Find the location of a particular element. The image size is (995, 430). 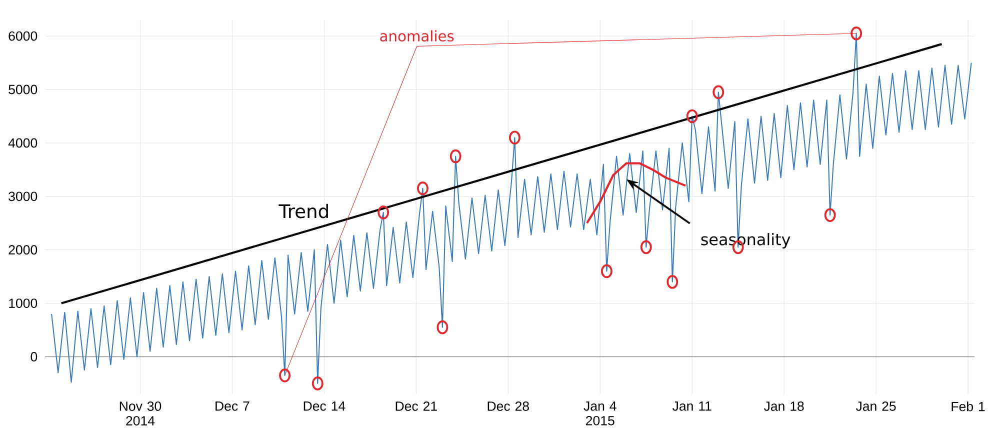

x-tick-label: Jan 4 2015 is located at coordinates (600, 413).